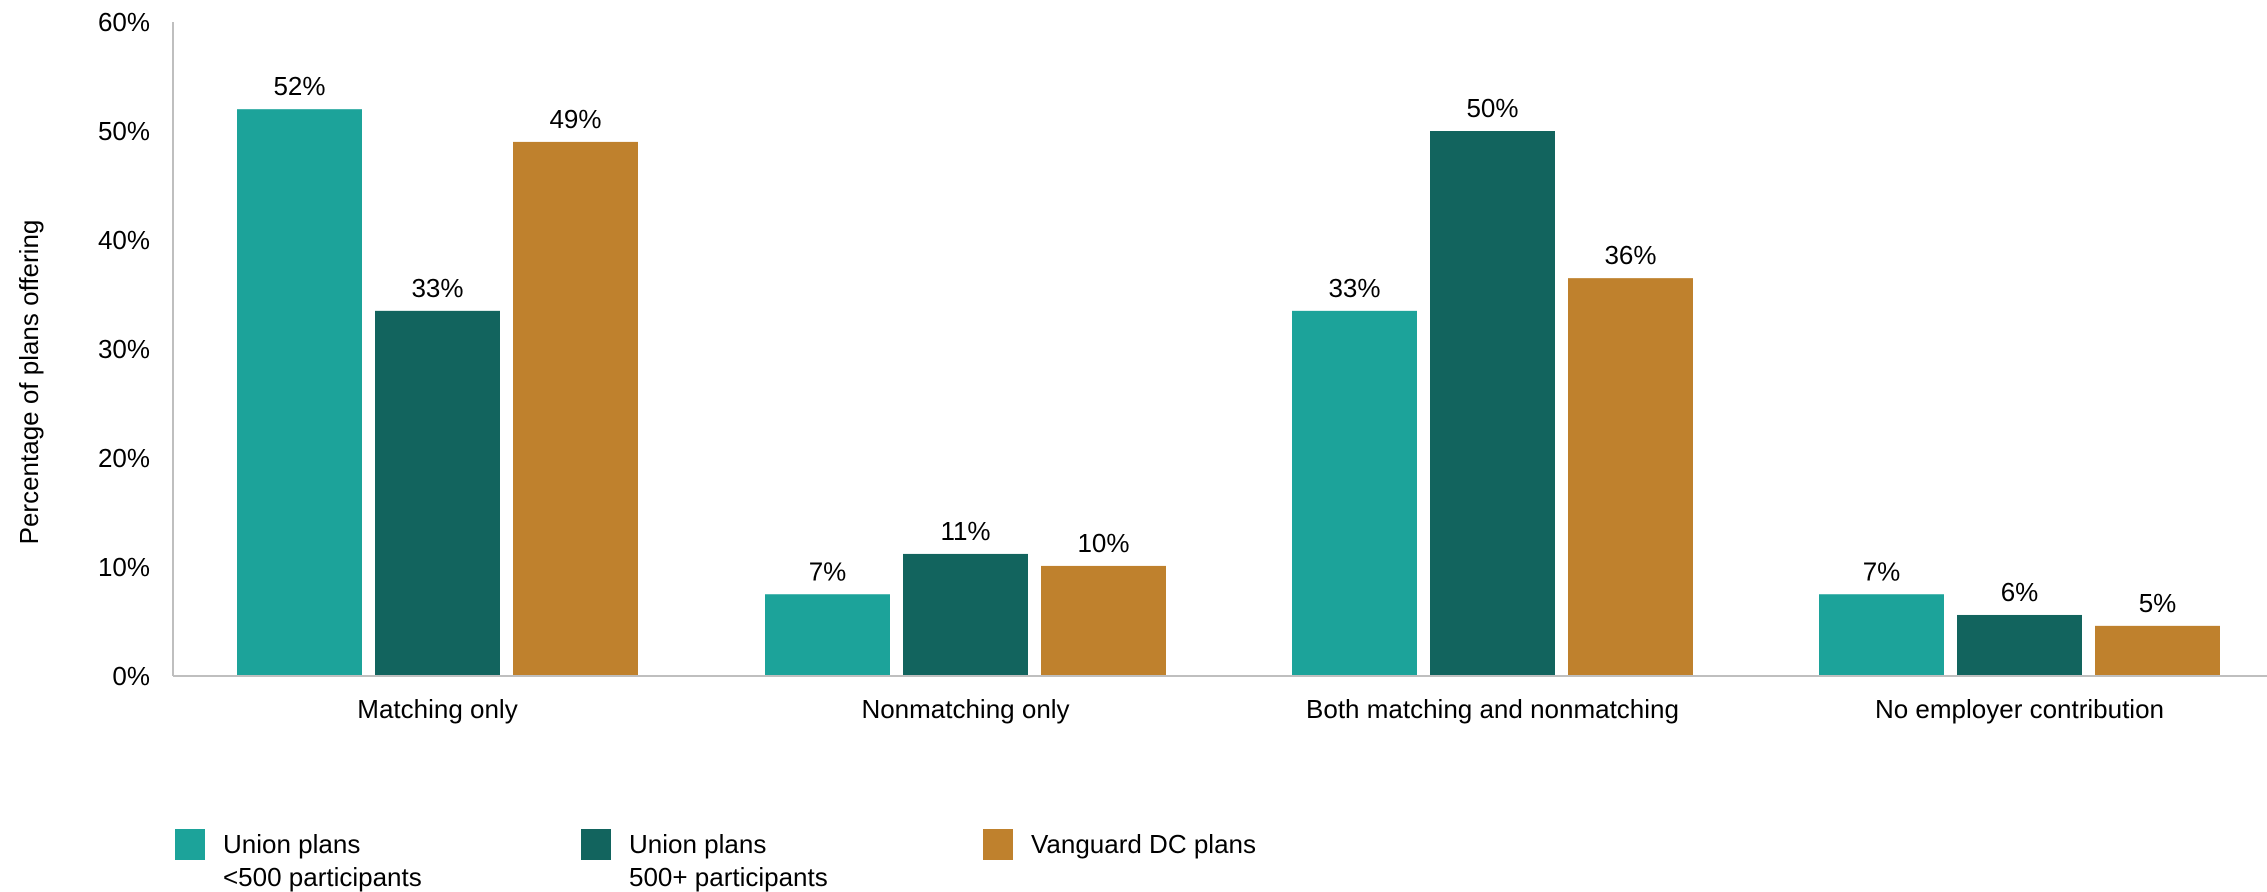 The image size is (2267, 892). Describe the element at coordinates (124, 349) in the screenshot. I see `y-tick-label: 30%` at that location.